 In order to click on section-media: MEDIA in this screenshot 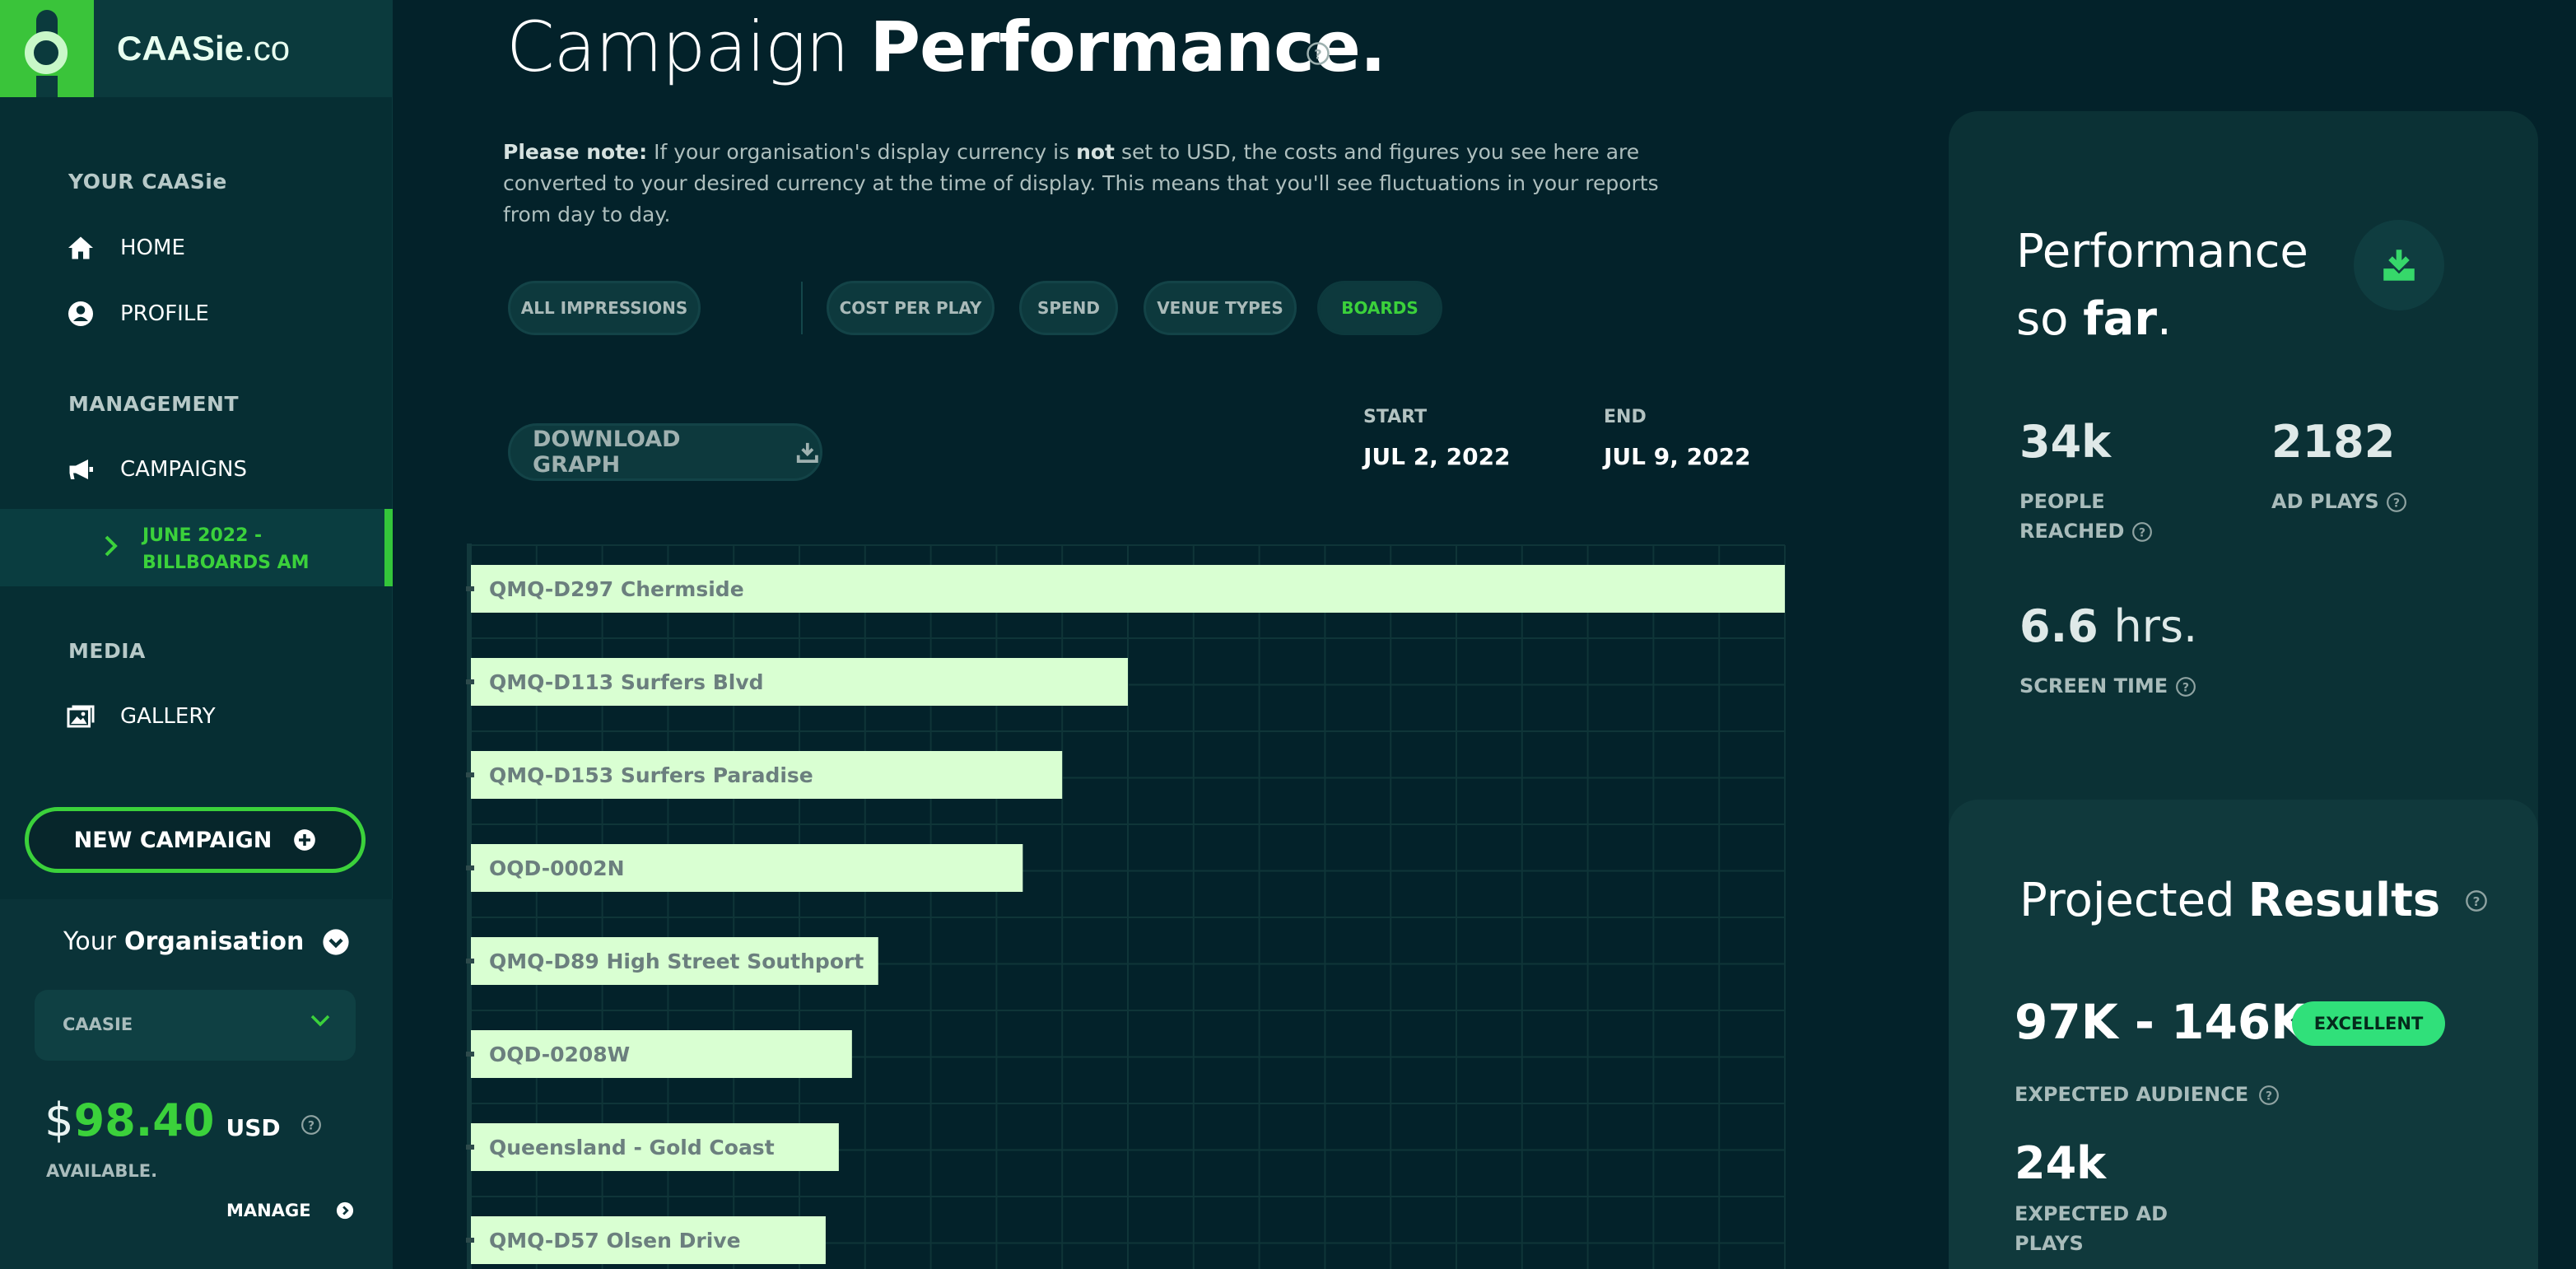, I will do `click(107, 651)`.